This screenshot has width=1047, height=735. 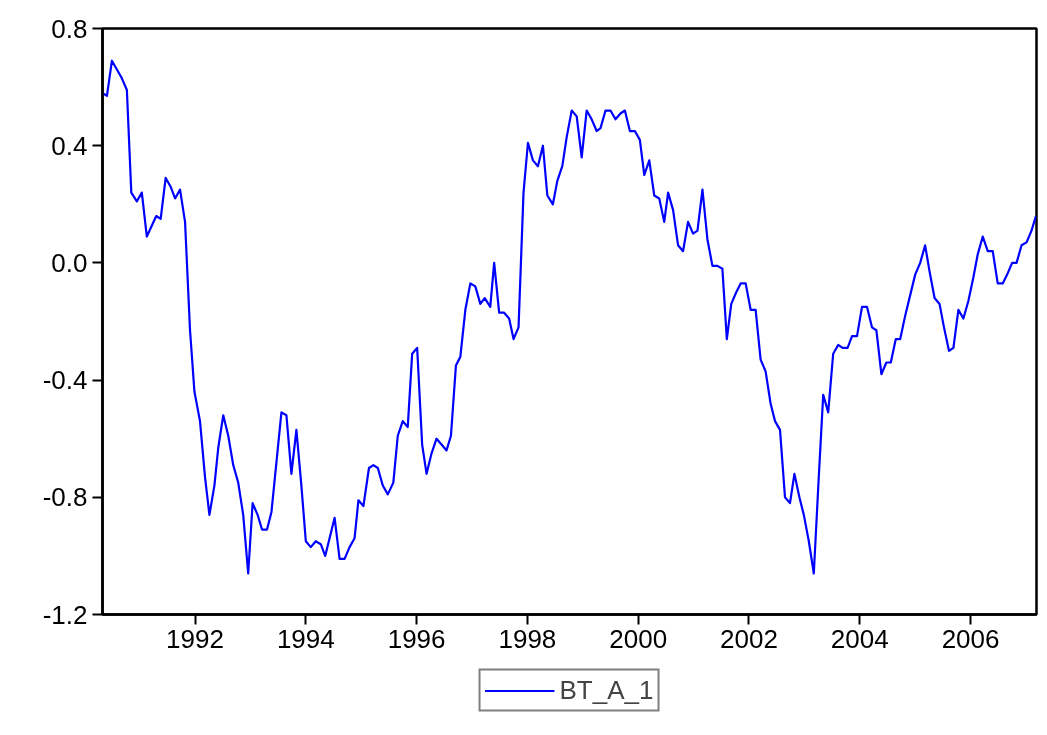 I want to click on x-tick-label: 2002, so click(x=749, y=638).